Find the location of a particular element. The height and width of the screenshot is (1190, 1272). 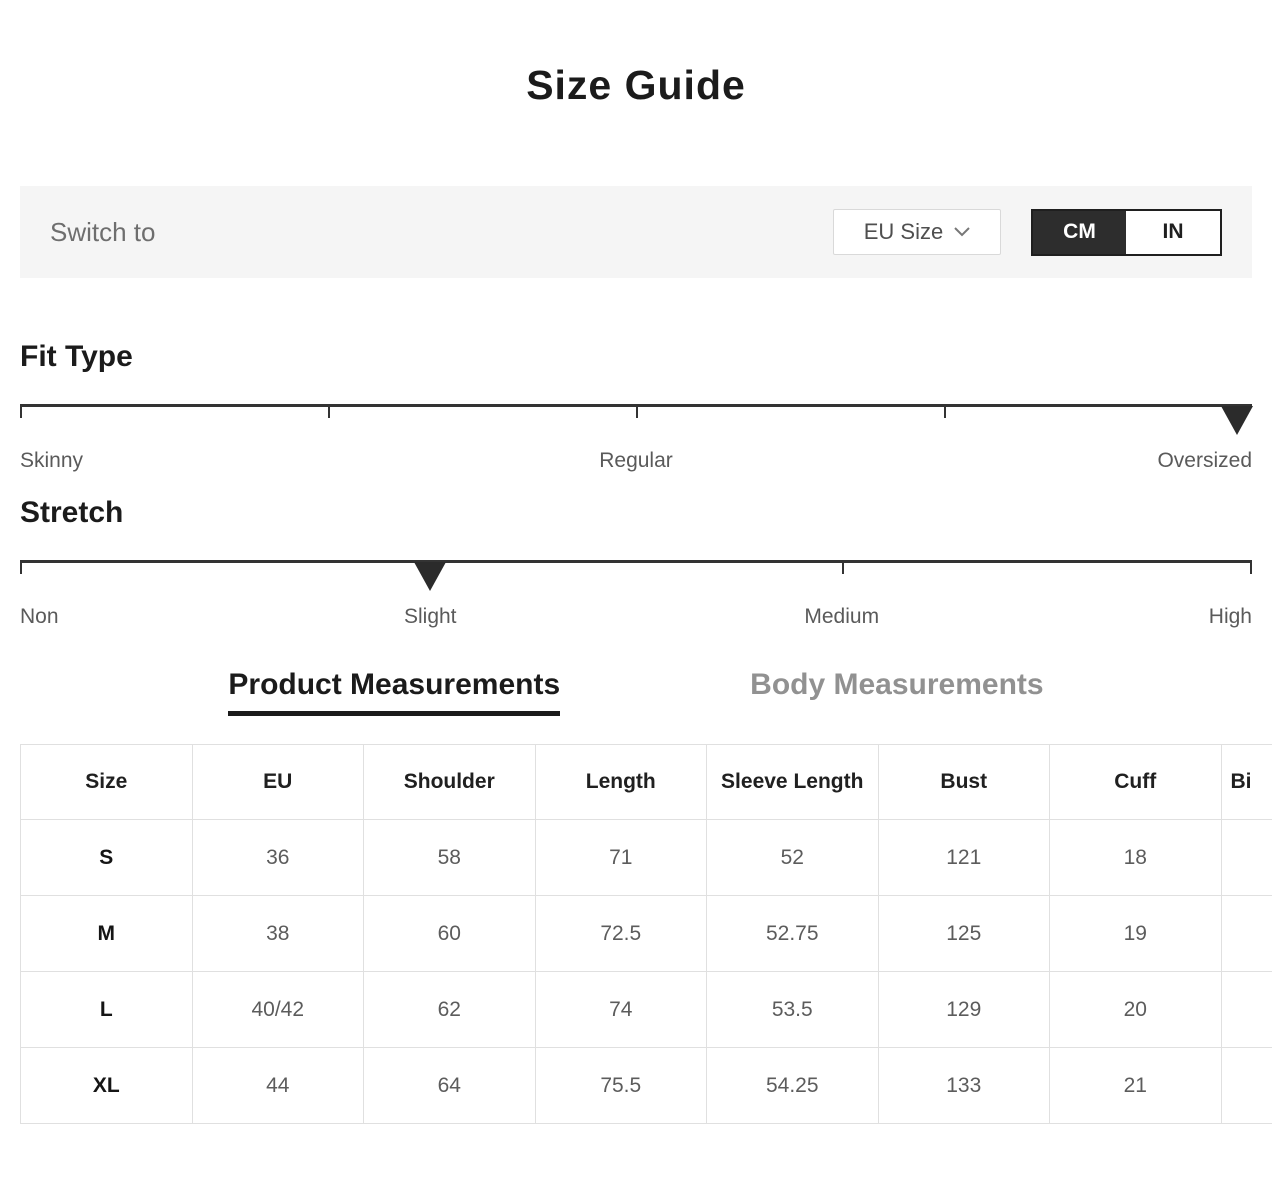

table-row: S 36 58 71 52 121 18 is located at coordinates (646, 858).